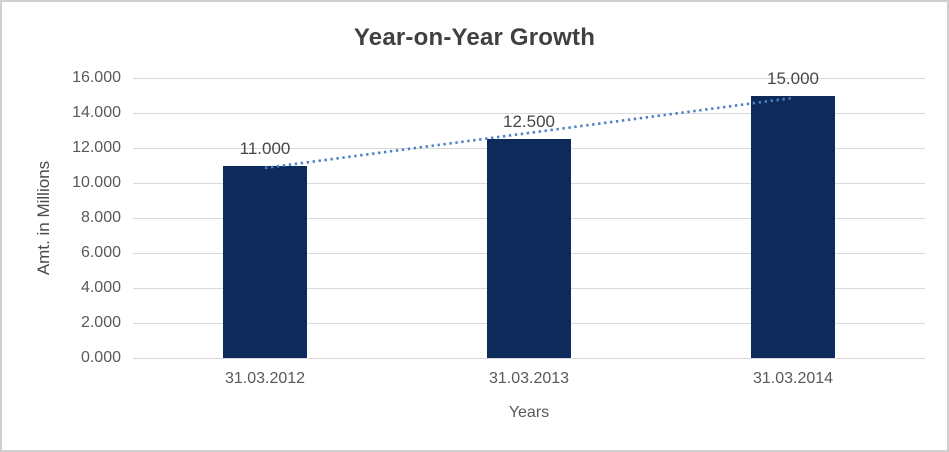  Describe the element at coordinates (96, 77) in the screenshot. I see `y-tick-label: 16.000` at that location.